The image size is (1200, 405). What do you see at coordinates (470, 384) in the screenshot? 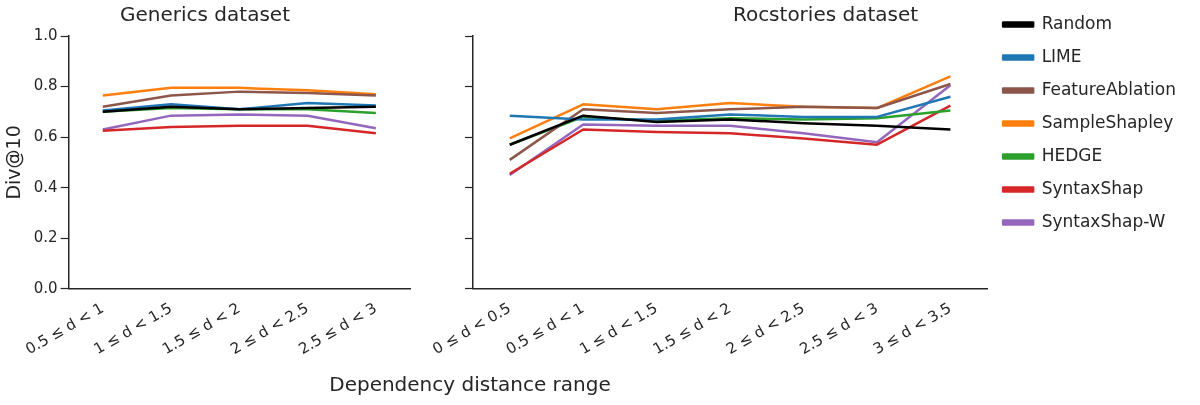
I see `x-axis-title: Dependency distance range` at bounding box center [470, 384].